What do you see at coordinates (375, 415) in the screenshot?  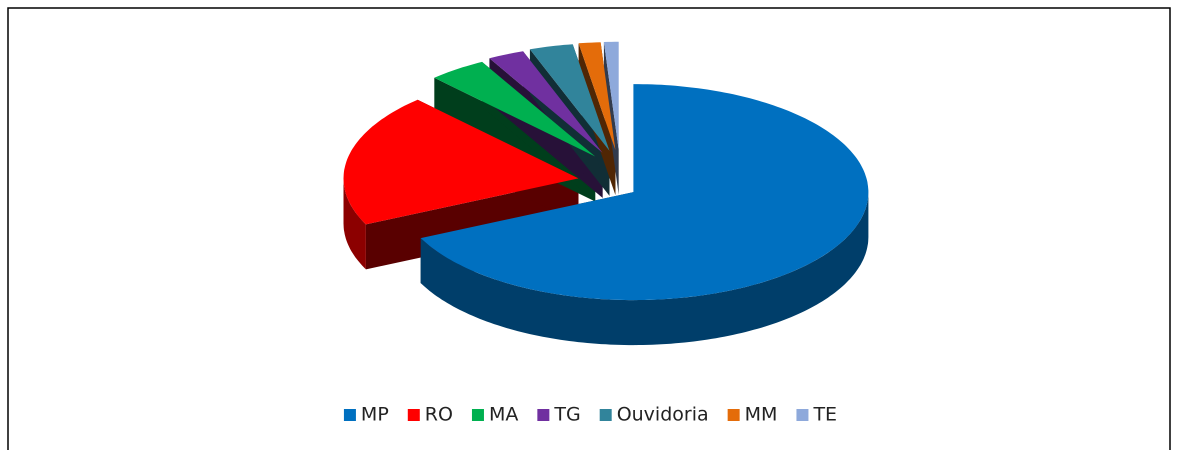 I see `legend-label: MP` at bounding box center [375, 415].